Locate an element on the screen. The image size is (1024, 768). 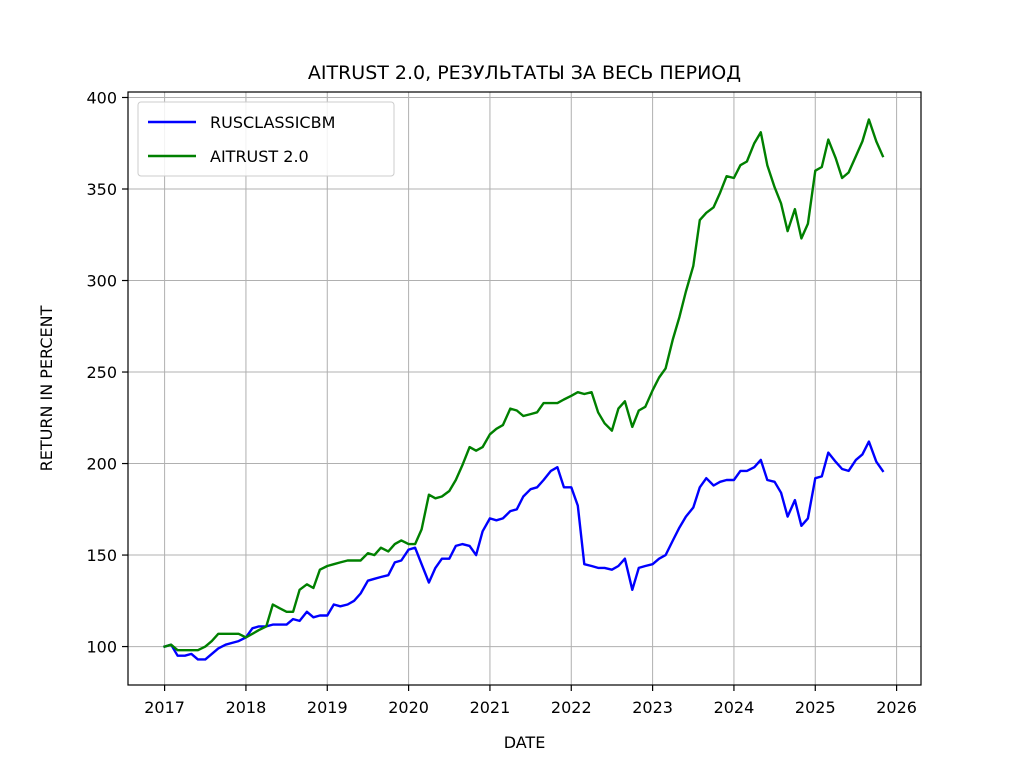
x-tick-label: 2017 is located at coordinates (164, 707).